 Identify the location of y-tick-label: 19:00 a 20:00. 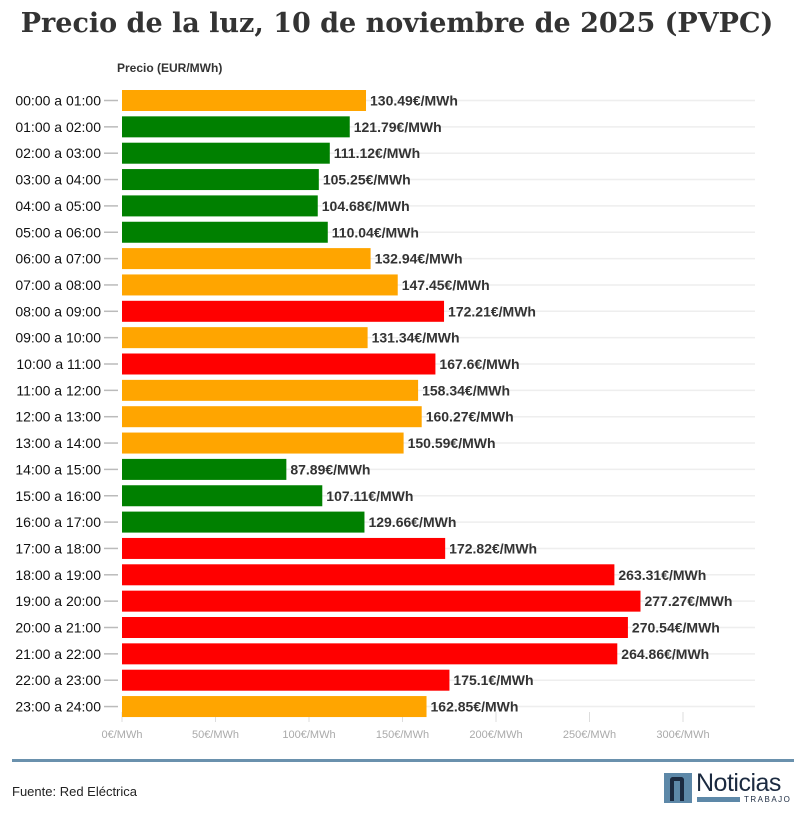
(58, 601).